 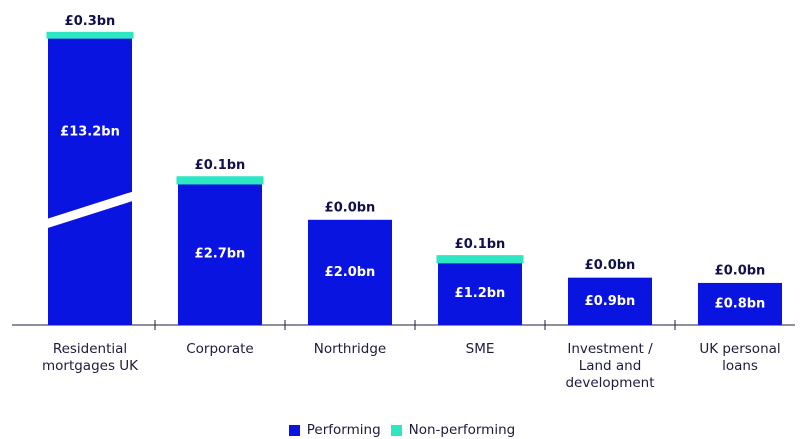 What do you see at coordinates (90, 21) in the screenshot?
I see `value-label: £0.3bn` at bounding box center [90, 21].